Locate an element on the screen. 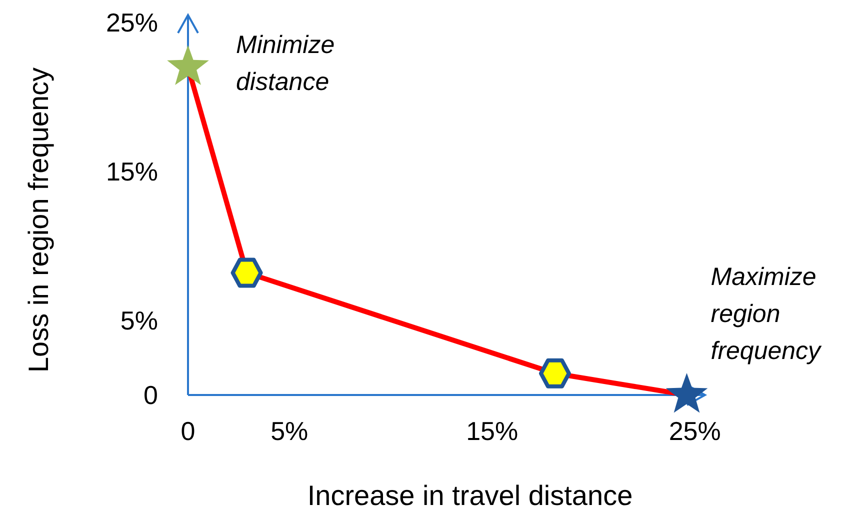 The width and height of the screenshot is (858, 513). x-axis-title: Increase in travel distance is located at coordinates (470, 495).